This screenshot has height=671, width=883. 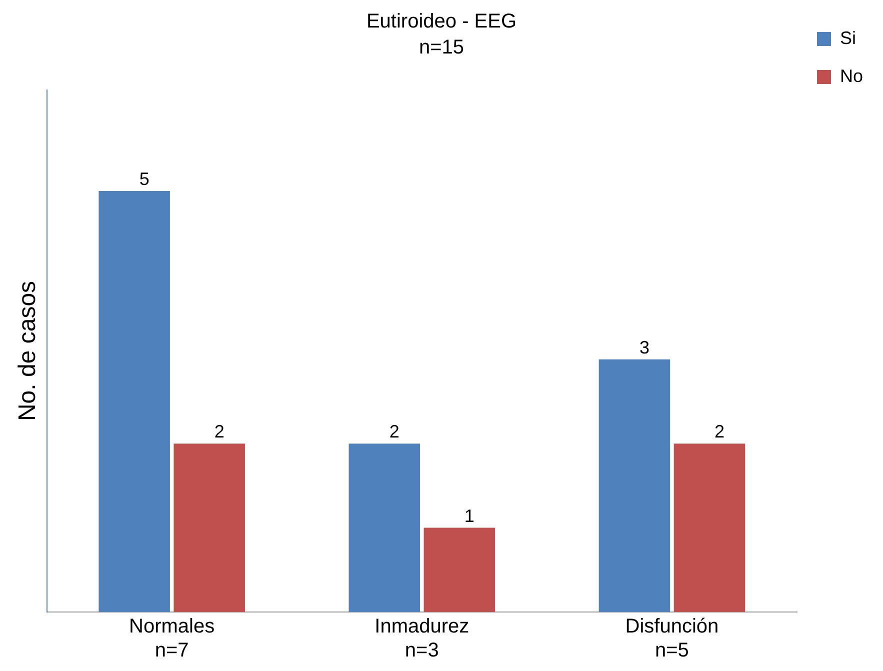 What do you see at coordinates (144, 179) in the screenshot?
I see `data-label: 5` at bounding box center [144, 179].